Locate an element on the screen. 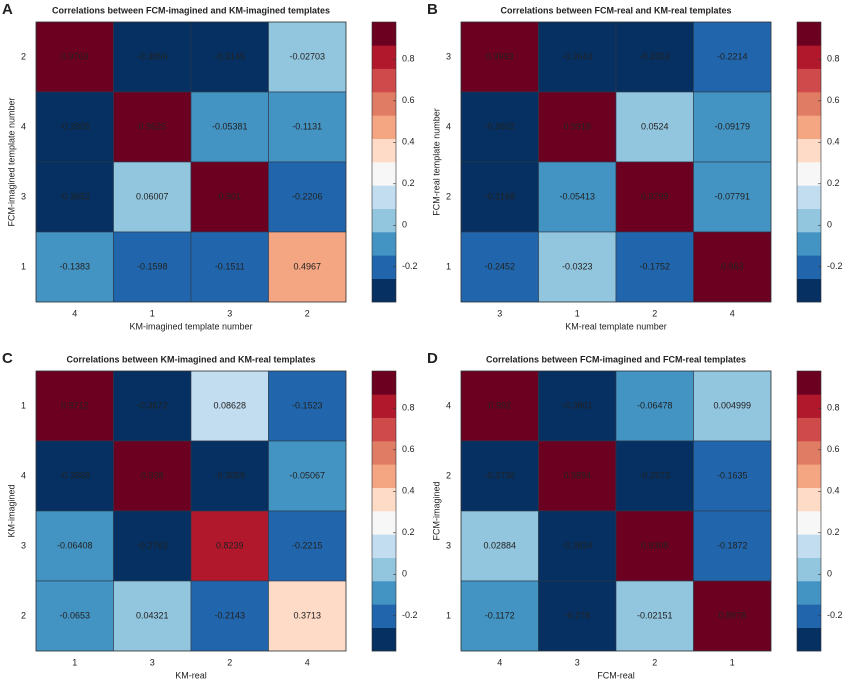 The height and width of the screenshot is (698, 851). cell-label: -0.3145 is located at coordinates (229, 56).